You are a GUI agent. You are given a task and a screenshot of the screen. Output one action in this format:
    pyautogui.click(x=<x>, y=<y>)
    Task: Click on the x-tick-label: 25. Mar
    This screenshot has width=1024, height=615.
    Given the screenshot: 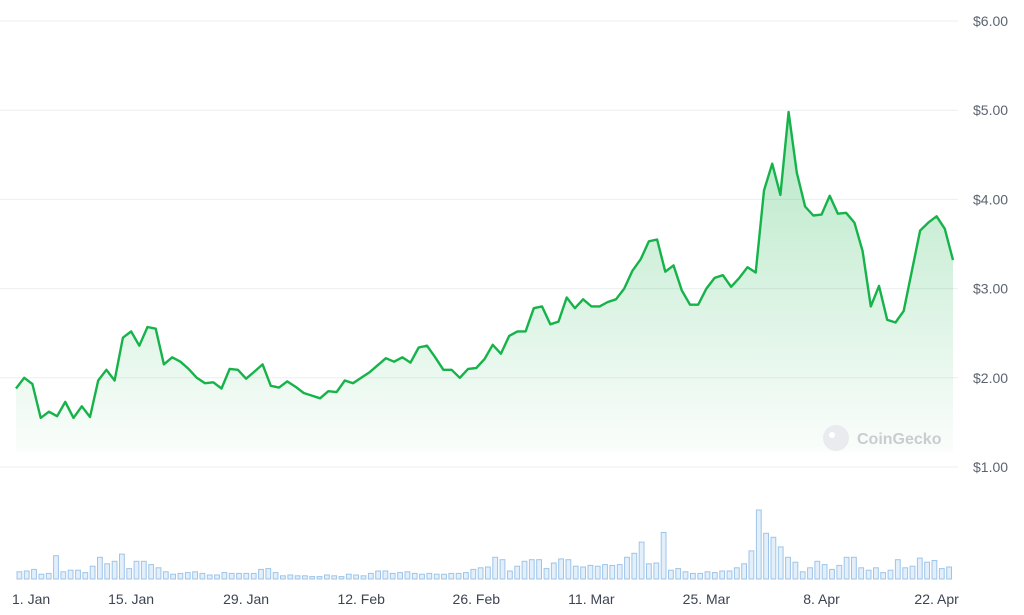 What is the action you would take?
    pyautogui.click(x=707, y=599)
    